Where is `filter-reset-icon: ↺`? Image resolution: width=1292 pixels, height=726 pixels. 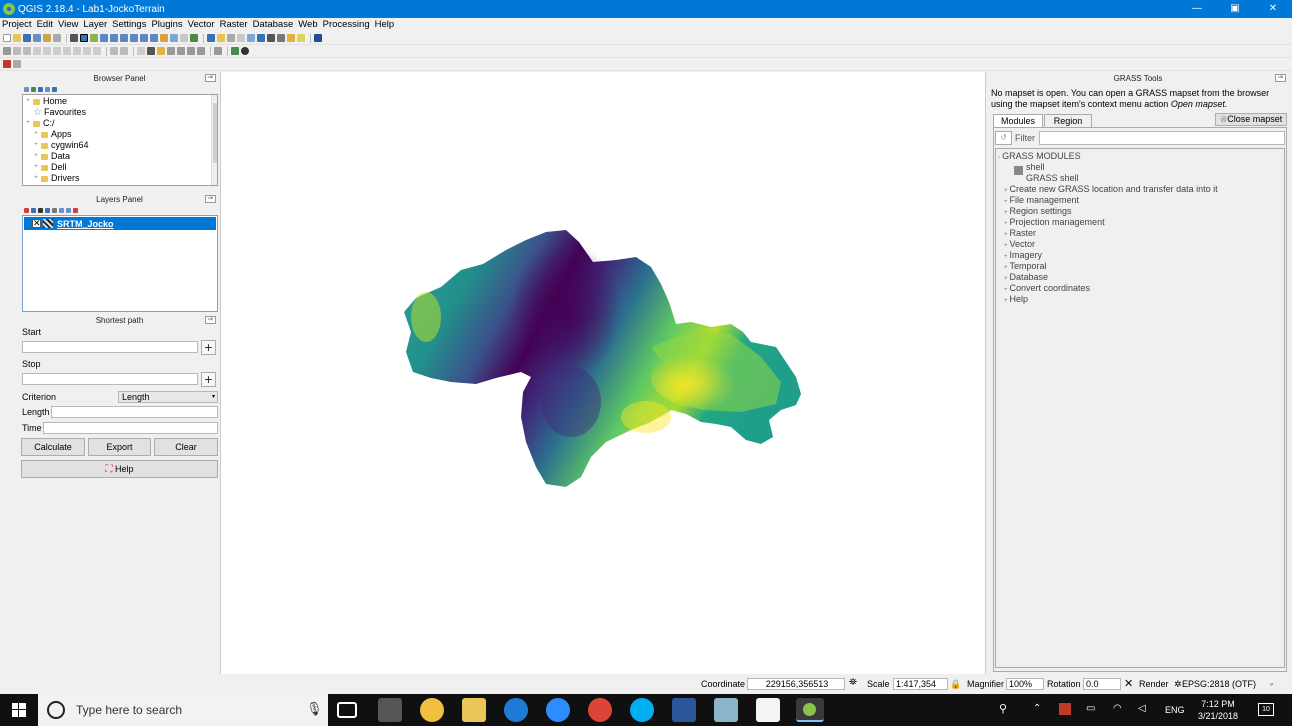
filter-reset-icon: ↺ is located at coordinates (1003, 138).